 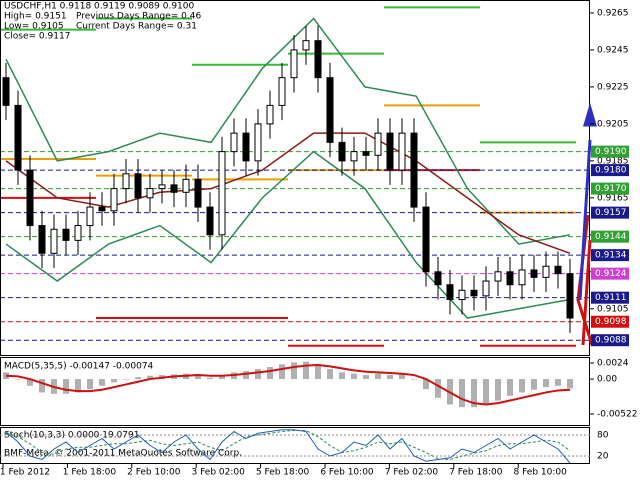 I want to click on level-label: 0.9190, so click(x=611, y=152).